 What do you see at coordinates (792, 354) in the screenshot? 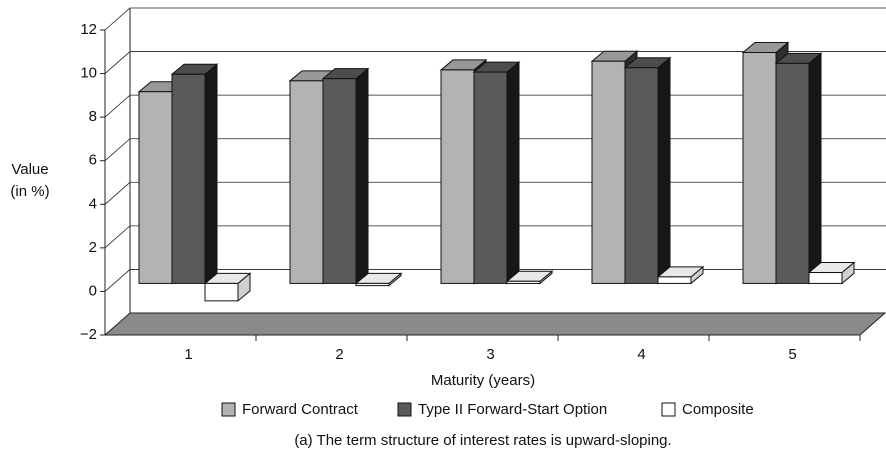
I see `x-tick-label: 5` at bounding box center [792, 354].